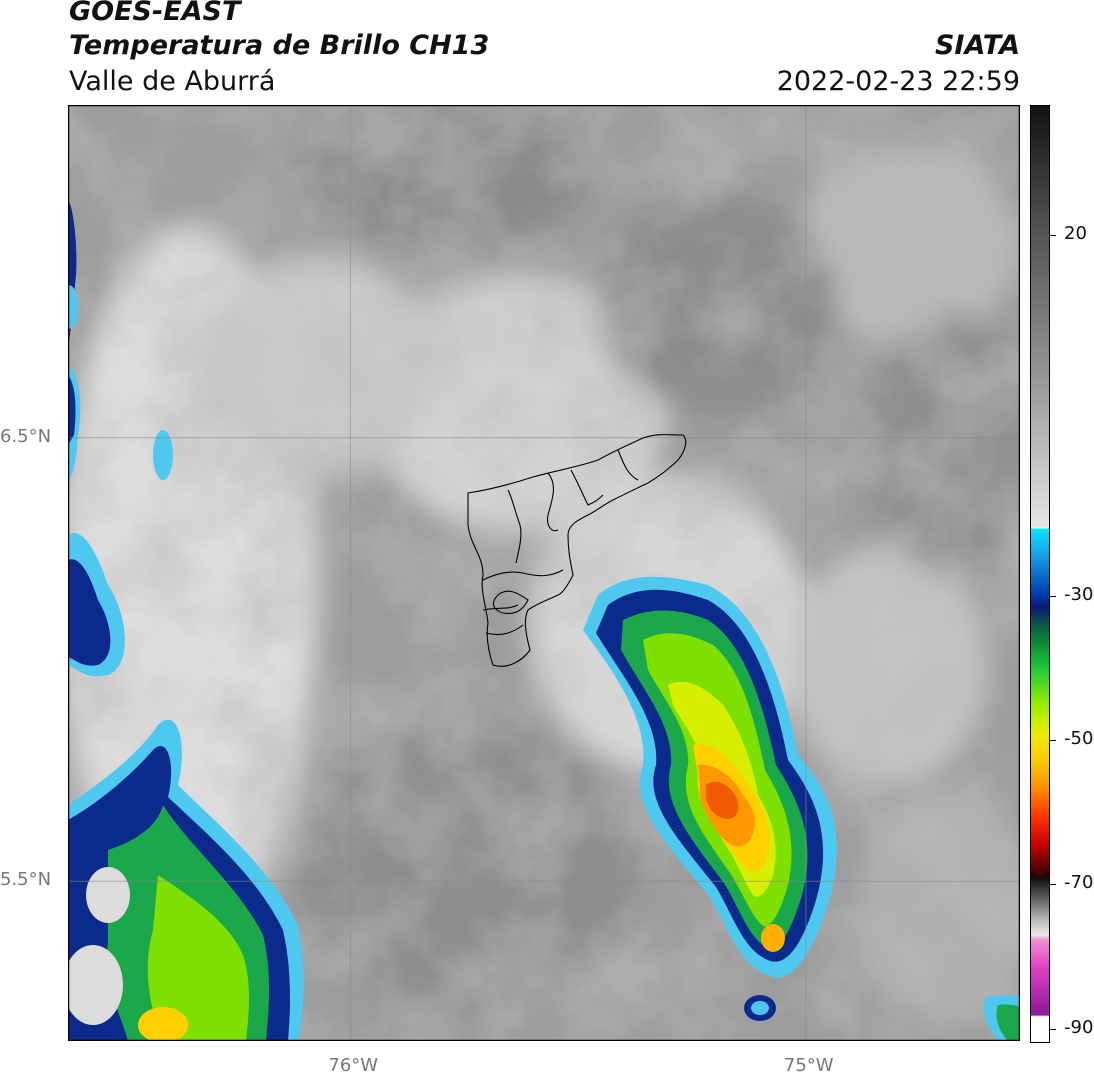 The width and height of the screenshot is (1094, 1078). I want to click on lon-tick-label: 76°W, so click(353, 1065).